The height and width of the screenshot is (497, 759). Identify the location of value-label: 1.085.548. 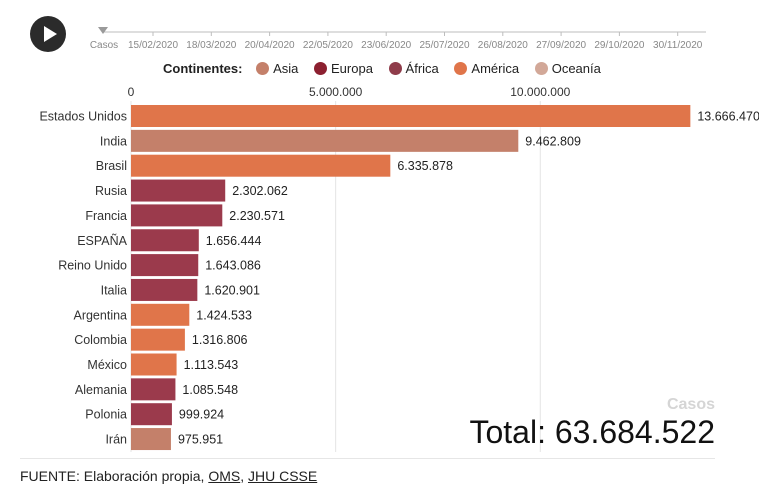
(210, 390).